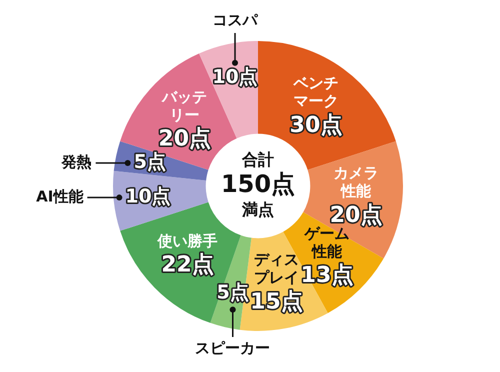 This screenshot has width=500, height=372. I want to click on slice-label: バッテリー, so click(184, 106).